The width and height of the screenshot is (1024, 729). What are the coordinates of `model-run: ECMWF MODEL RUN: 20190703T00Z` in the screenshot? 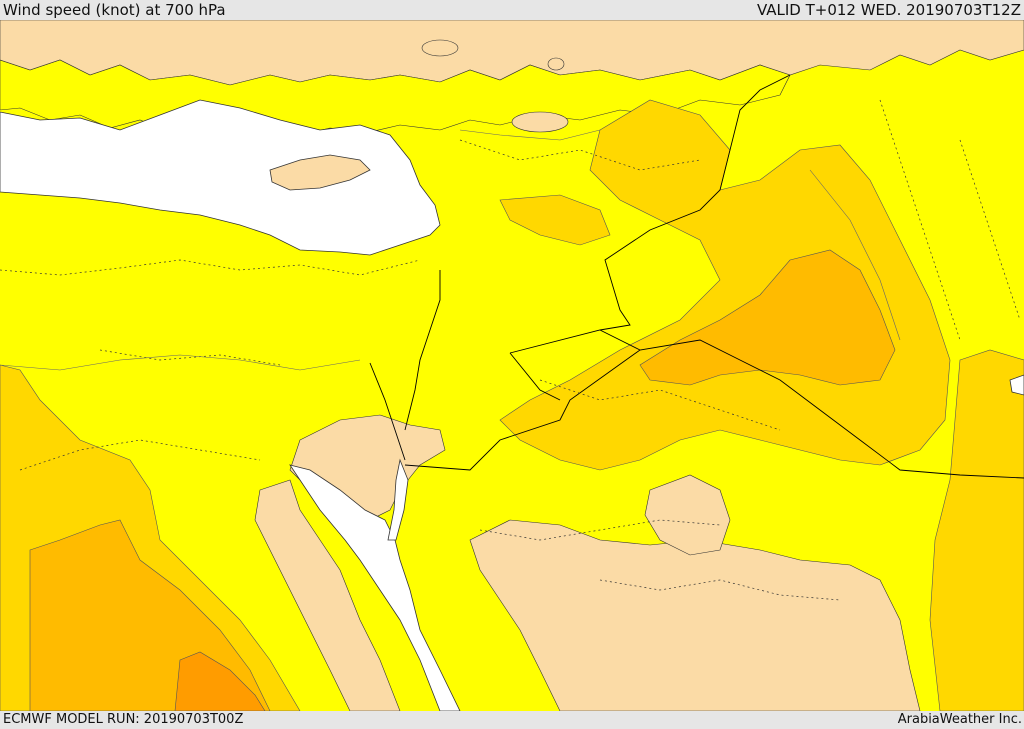 It's located at (123, 719).